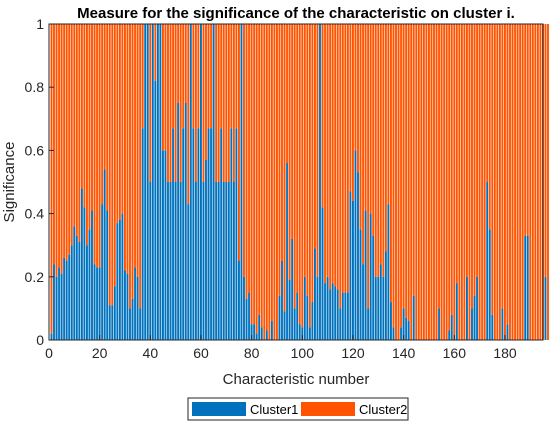 The image size is (550, 425). I want to click on x-tick-label: 60, so click(201, 353).